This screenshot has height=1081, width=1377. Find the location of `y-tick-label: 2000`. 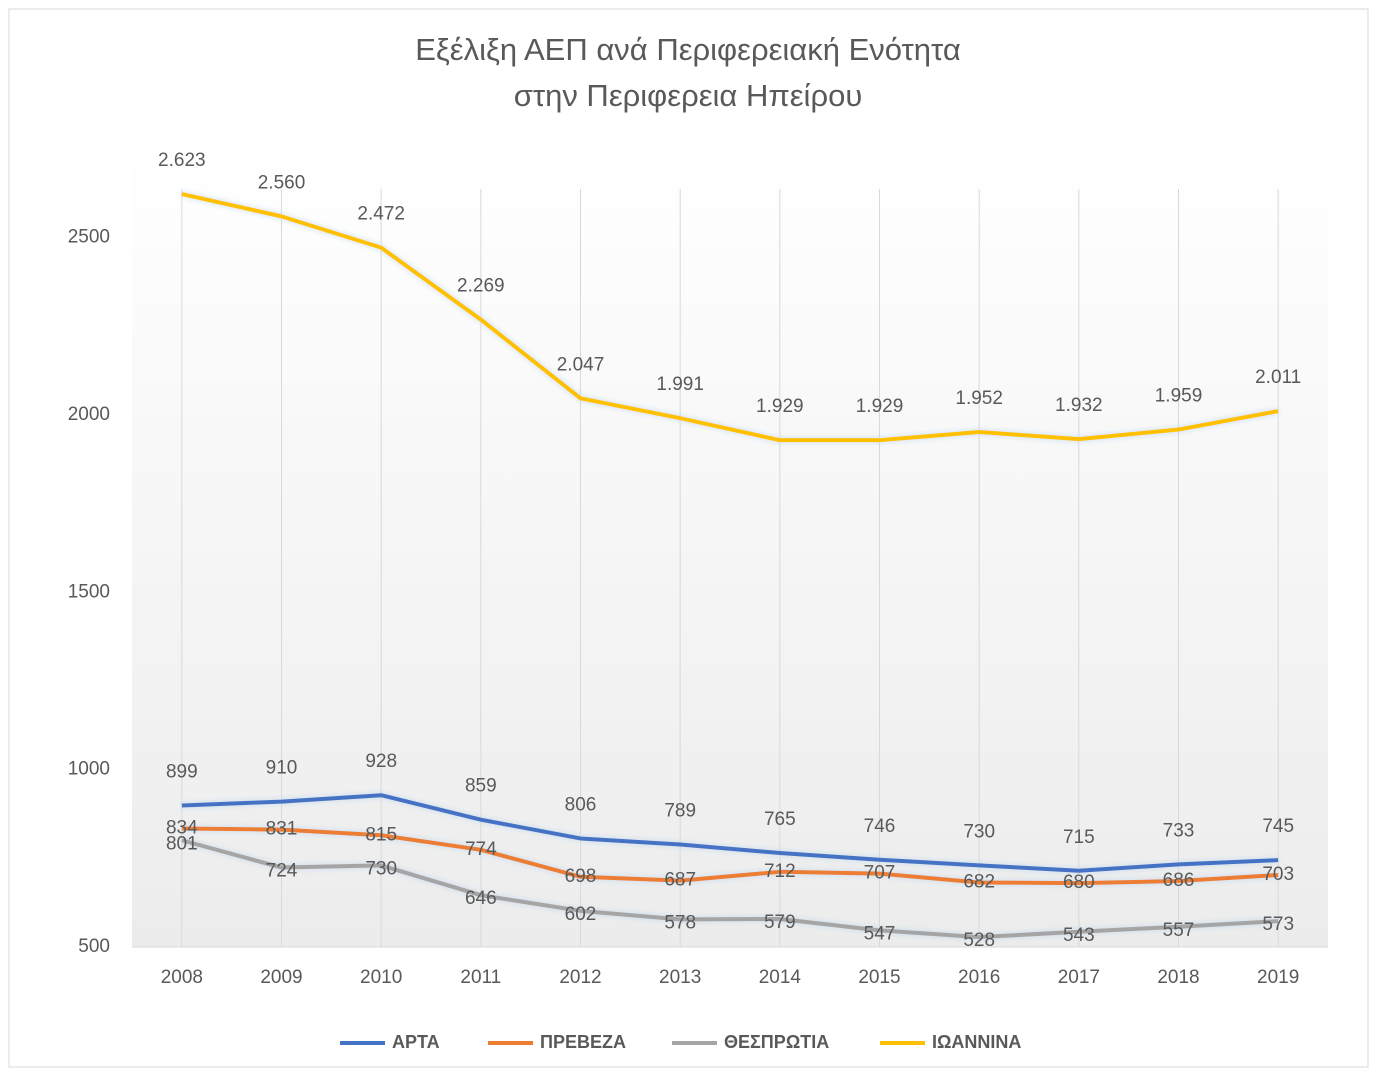

y-tick-label: 2000 is located at coordinates (89, 414).